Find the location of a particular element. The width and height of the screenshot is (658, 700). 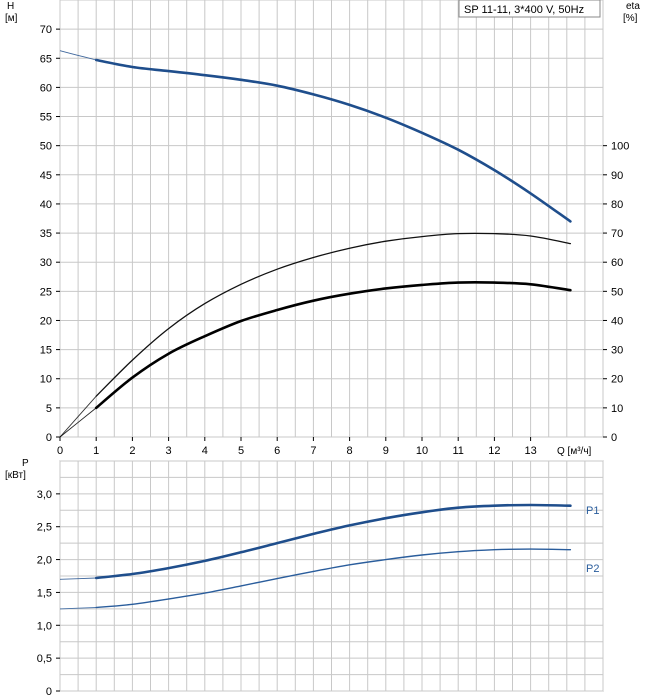

bottom-panel-curves is located at coordinates (315, 556).